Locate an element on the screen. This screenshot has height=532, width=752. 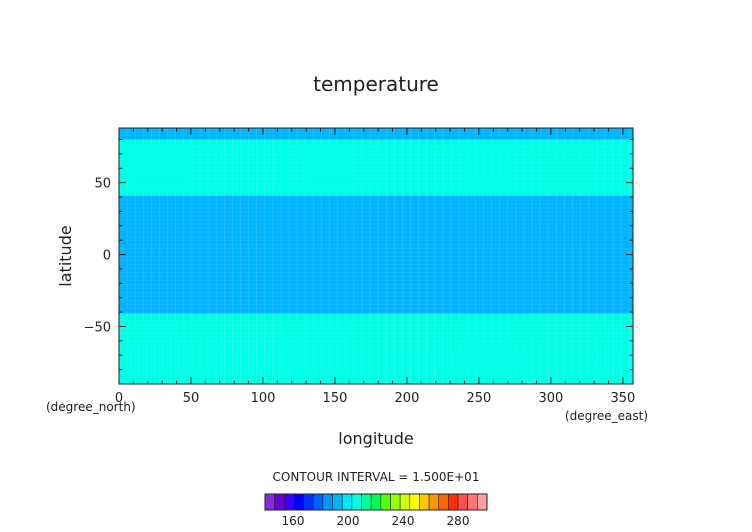
colorbar-tick-label: 280 is located at coordinates (458, 521).